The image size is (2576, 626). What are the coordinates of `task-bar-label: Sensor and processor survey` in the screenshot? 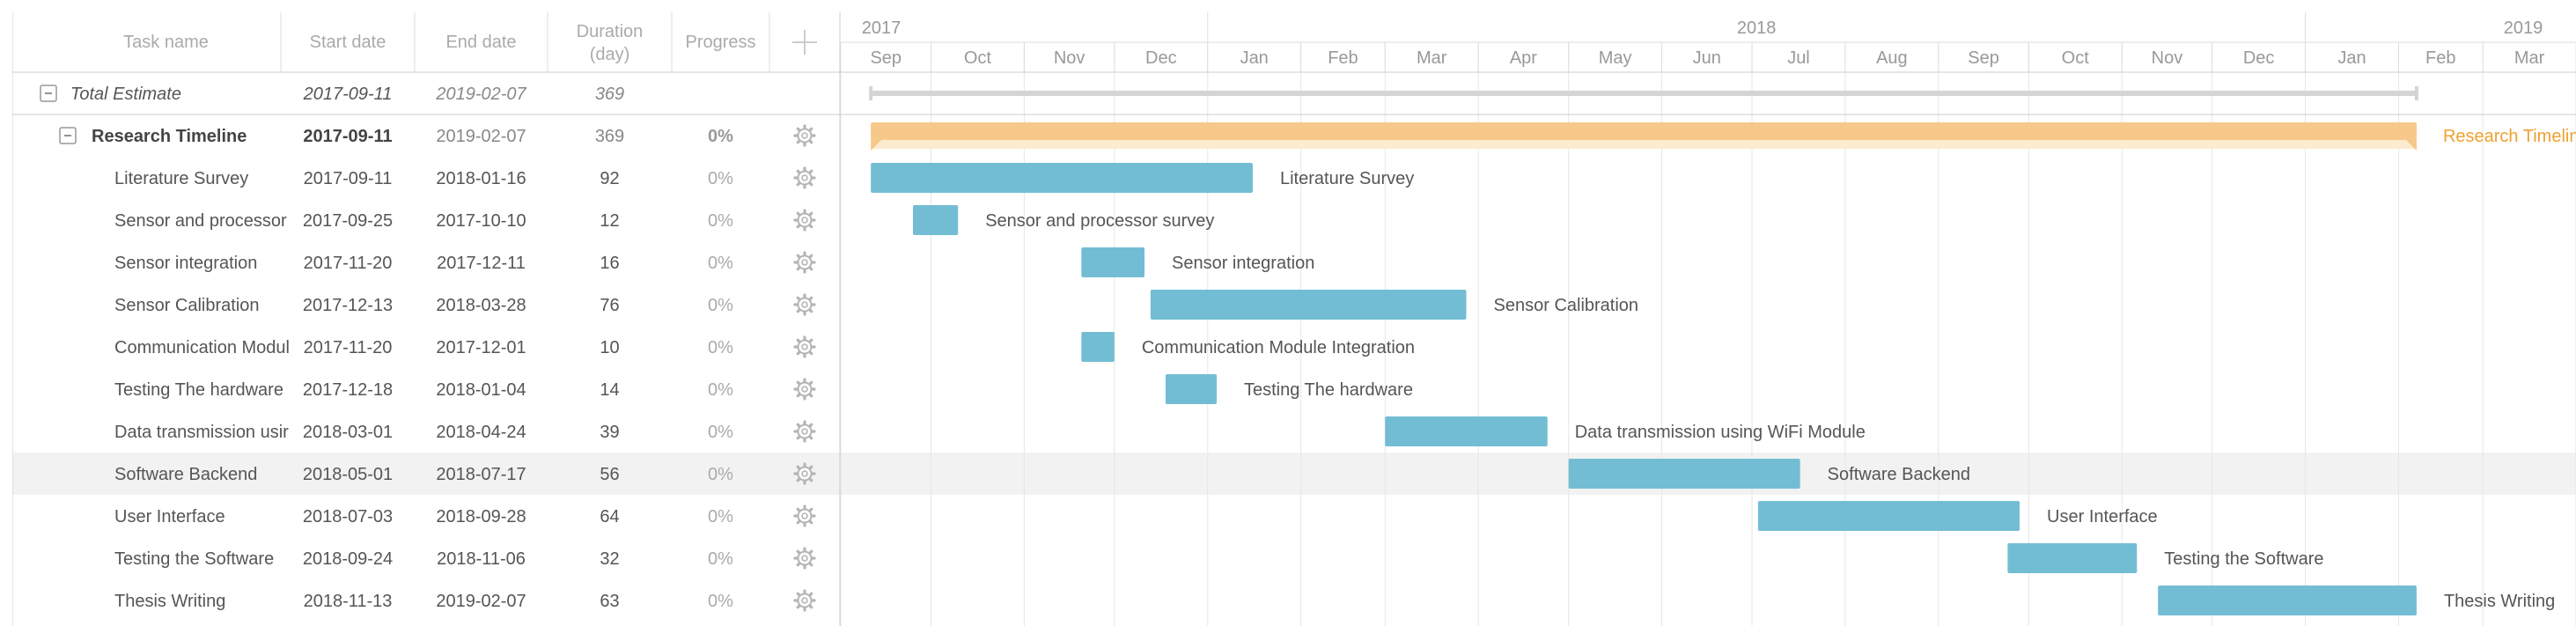 It's located at (1099, 221).